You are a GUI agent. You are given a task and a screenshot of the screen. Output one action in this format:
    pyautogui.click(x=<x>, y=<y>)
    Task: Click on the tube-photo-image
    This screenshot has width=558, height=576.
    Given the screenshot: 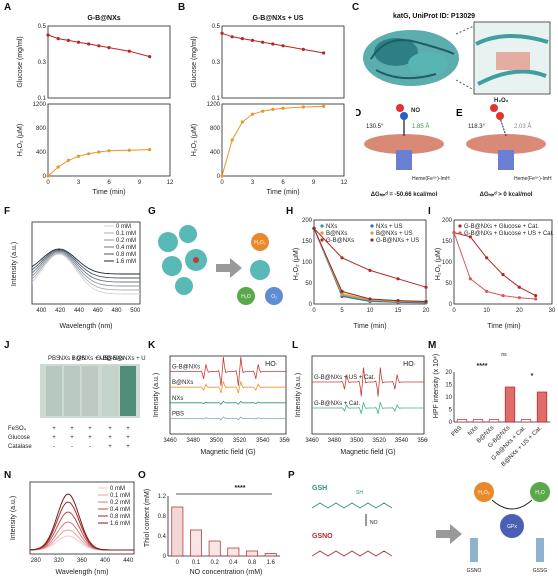 What is the action you would take?
    pyautogui.click(x=90, y=391)
    